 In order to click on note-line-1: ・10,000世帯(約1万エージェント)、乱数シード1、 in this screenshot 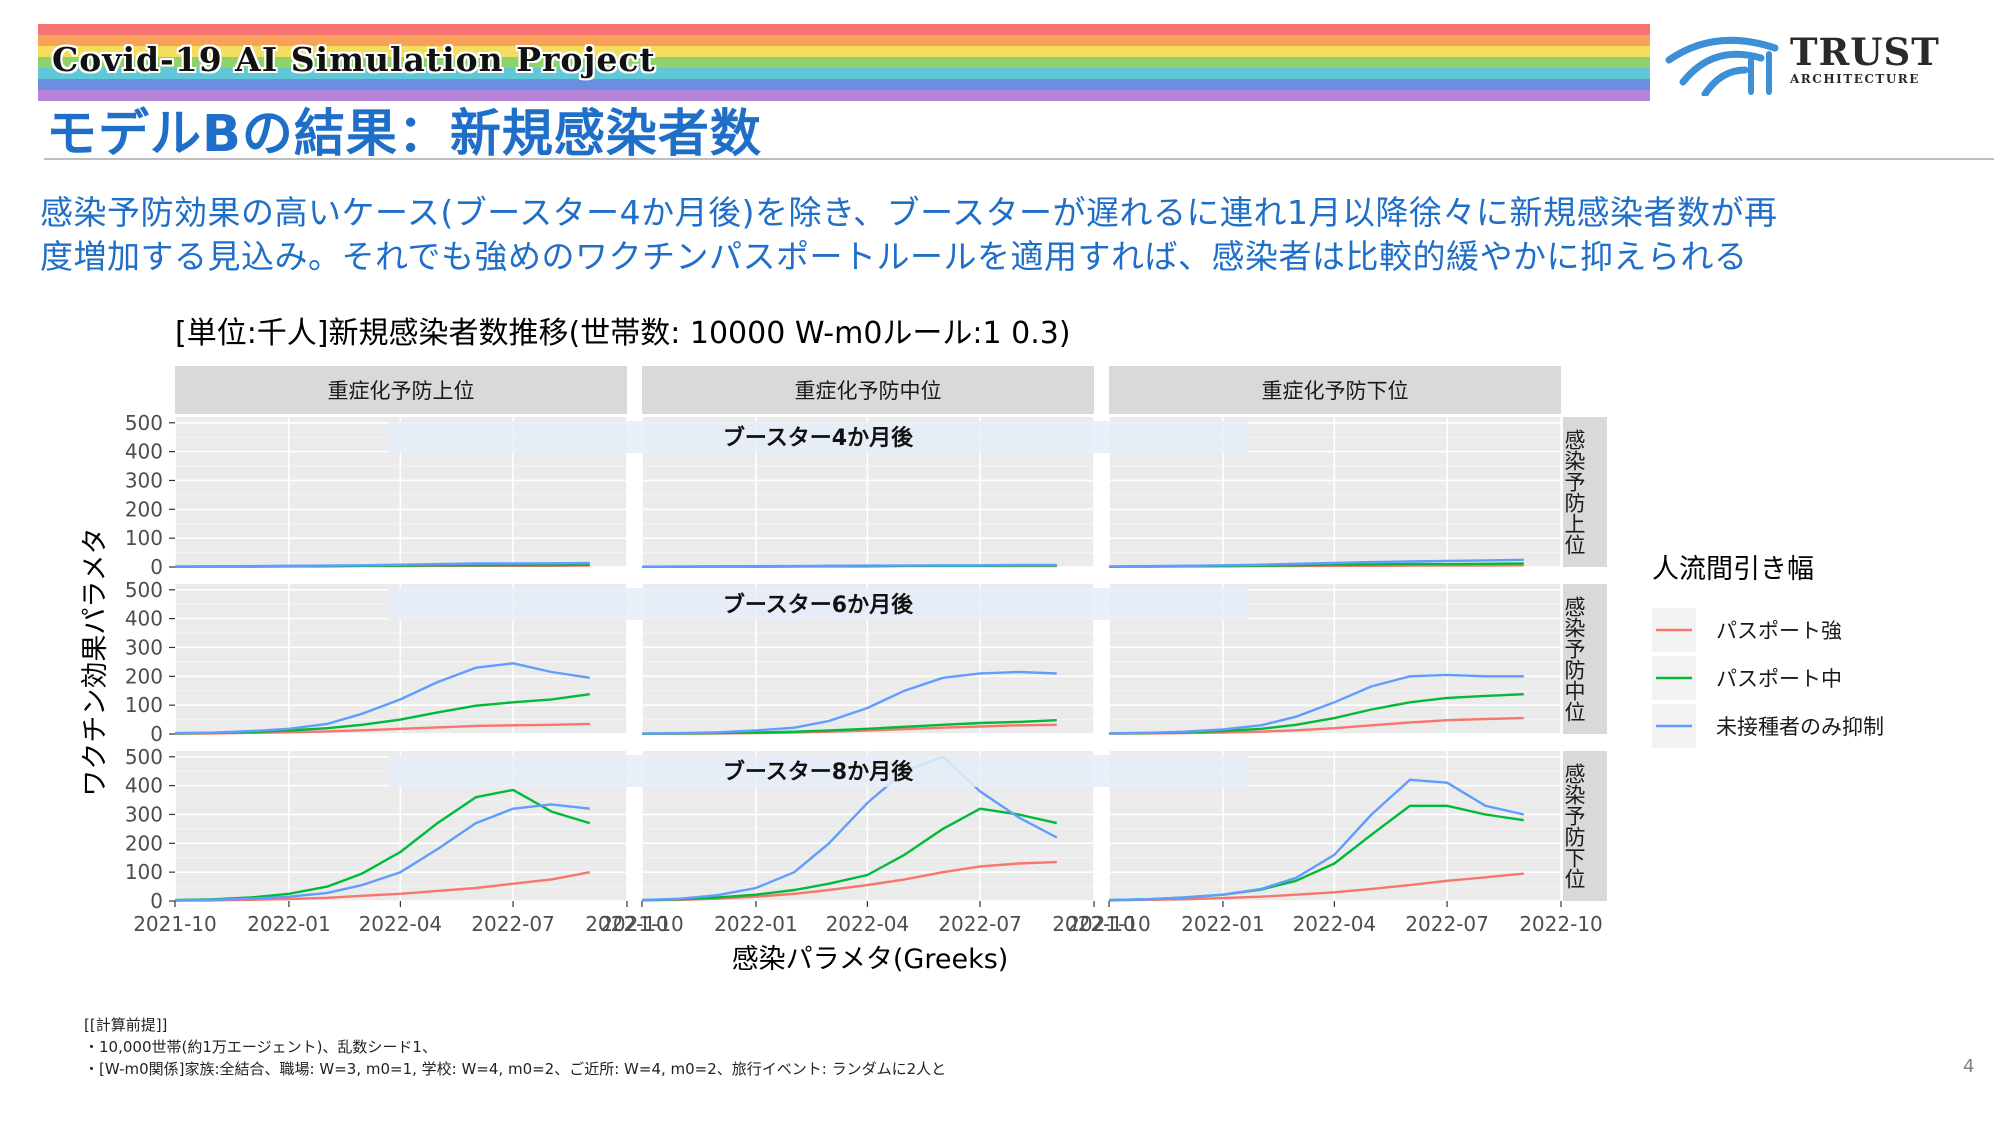, I will do `click(260, 1047)`.